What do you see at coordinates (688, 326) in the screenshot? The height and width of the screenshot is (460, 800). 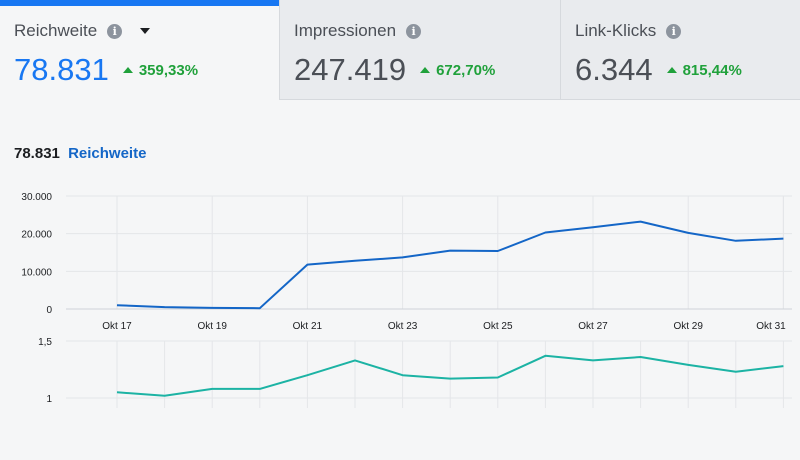 I see `x-tick-label: Okt 29` at bounding box center [688, 326].